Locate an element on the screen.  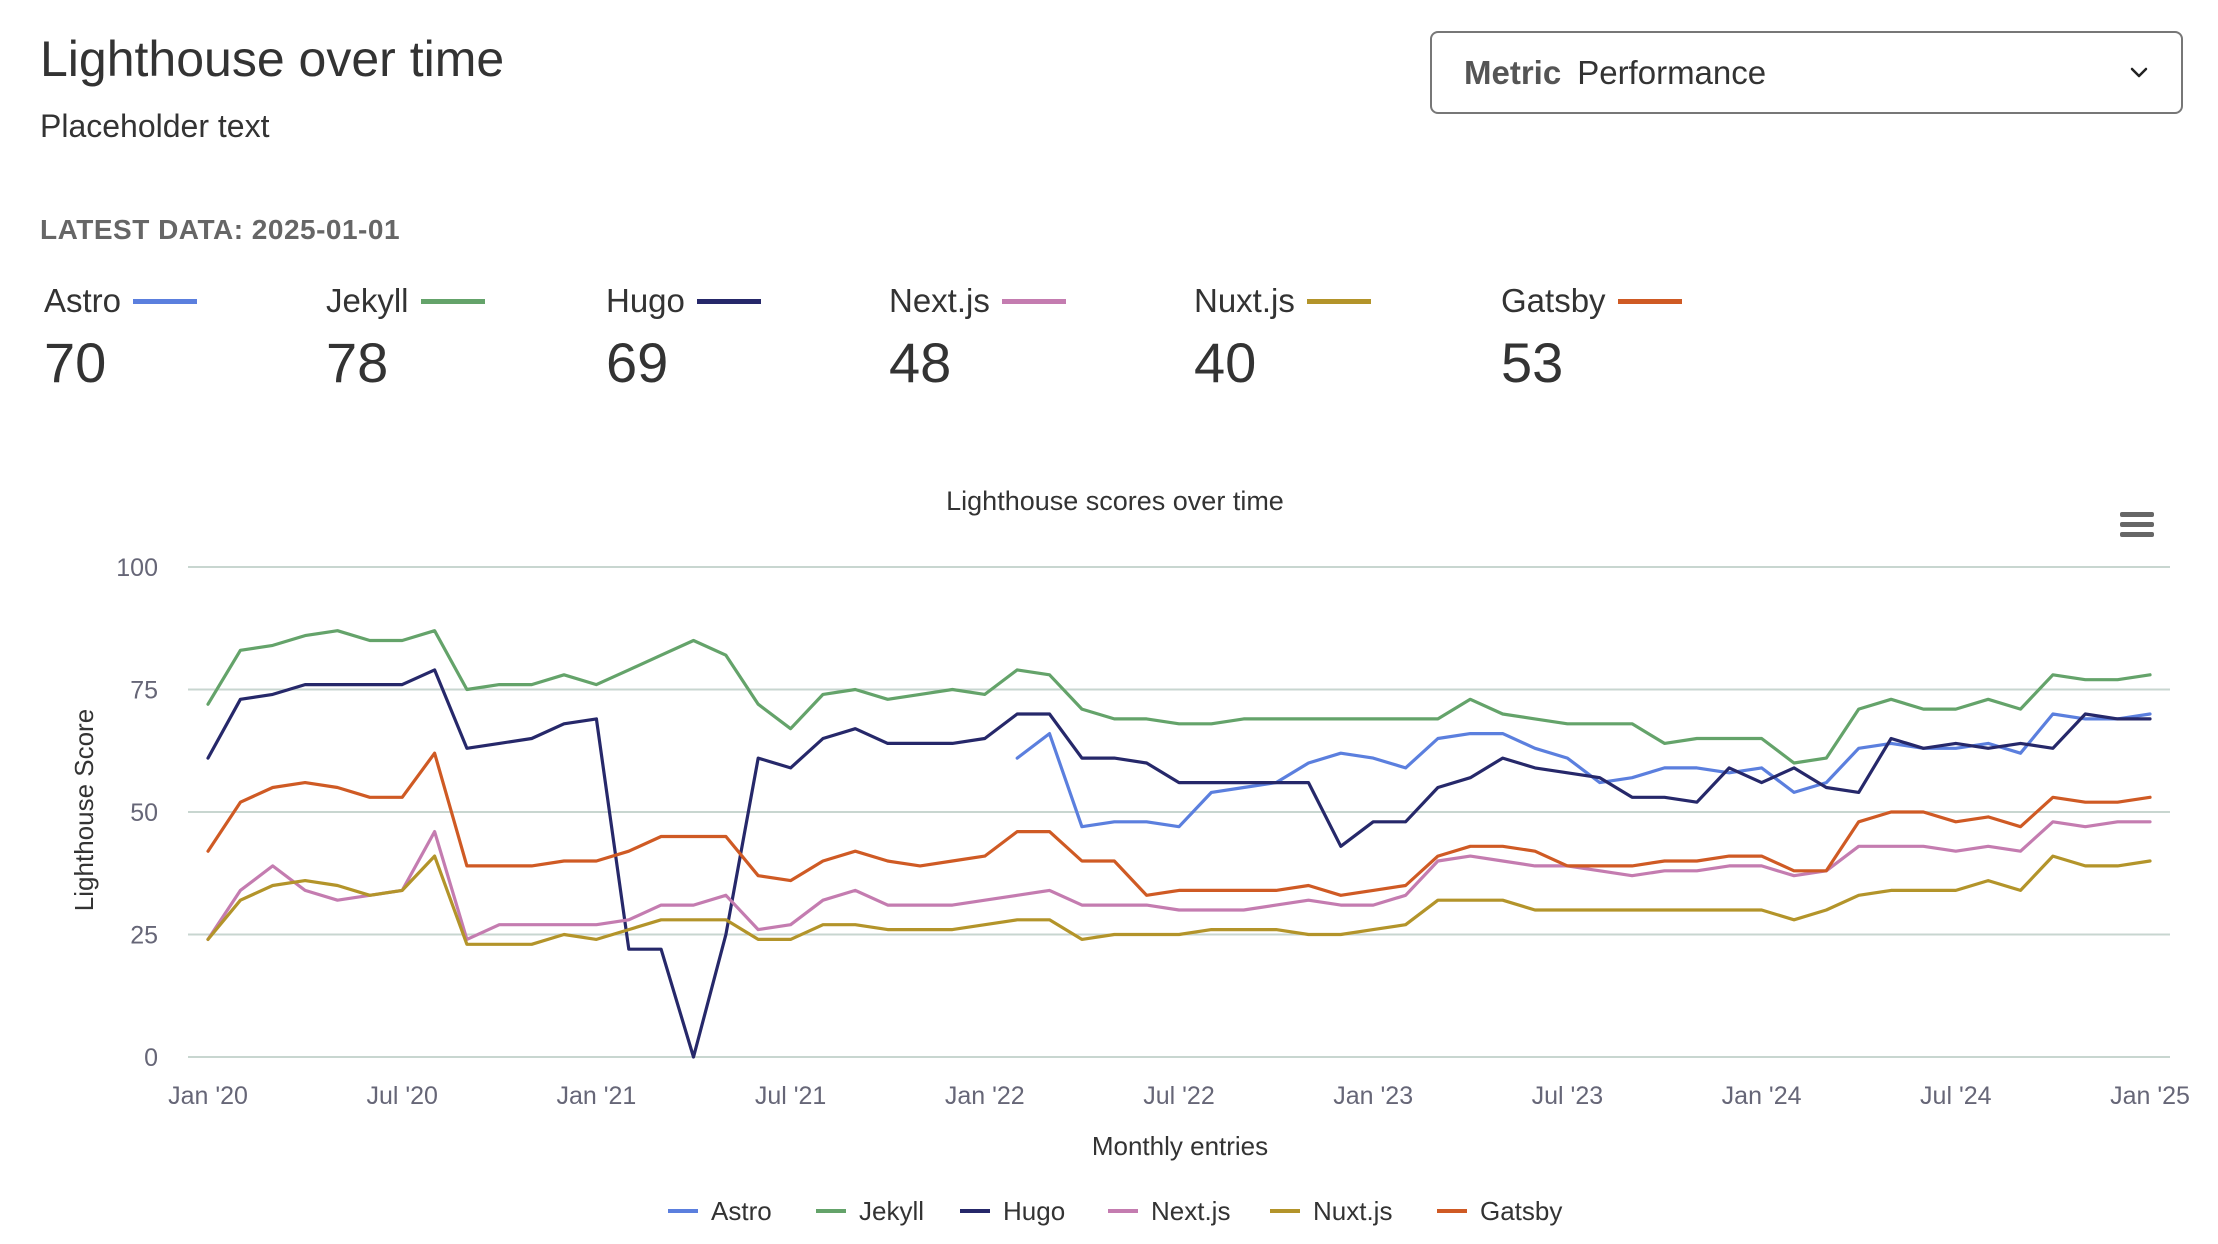
stat-value: 40 is located at coordinates (1225, 362).